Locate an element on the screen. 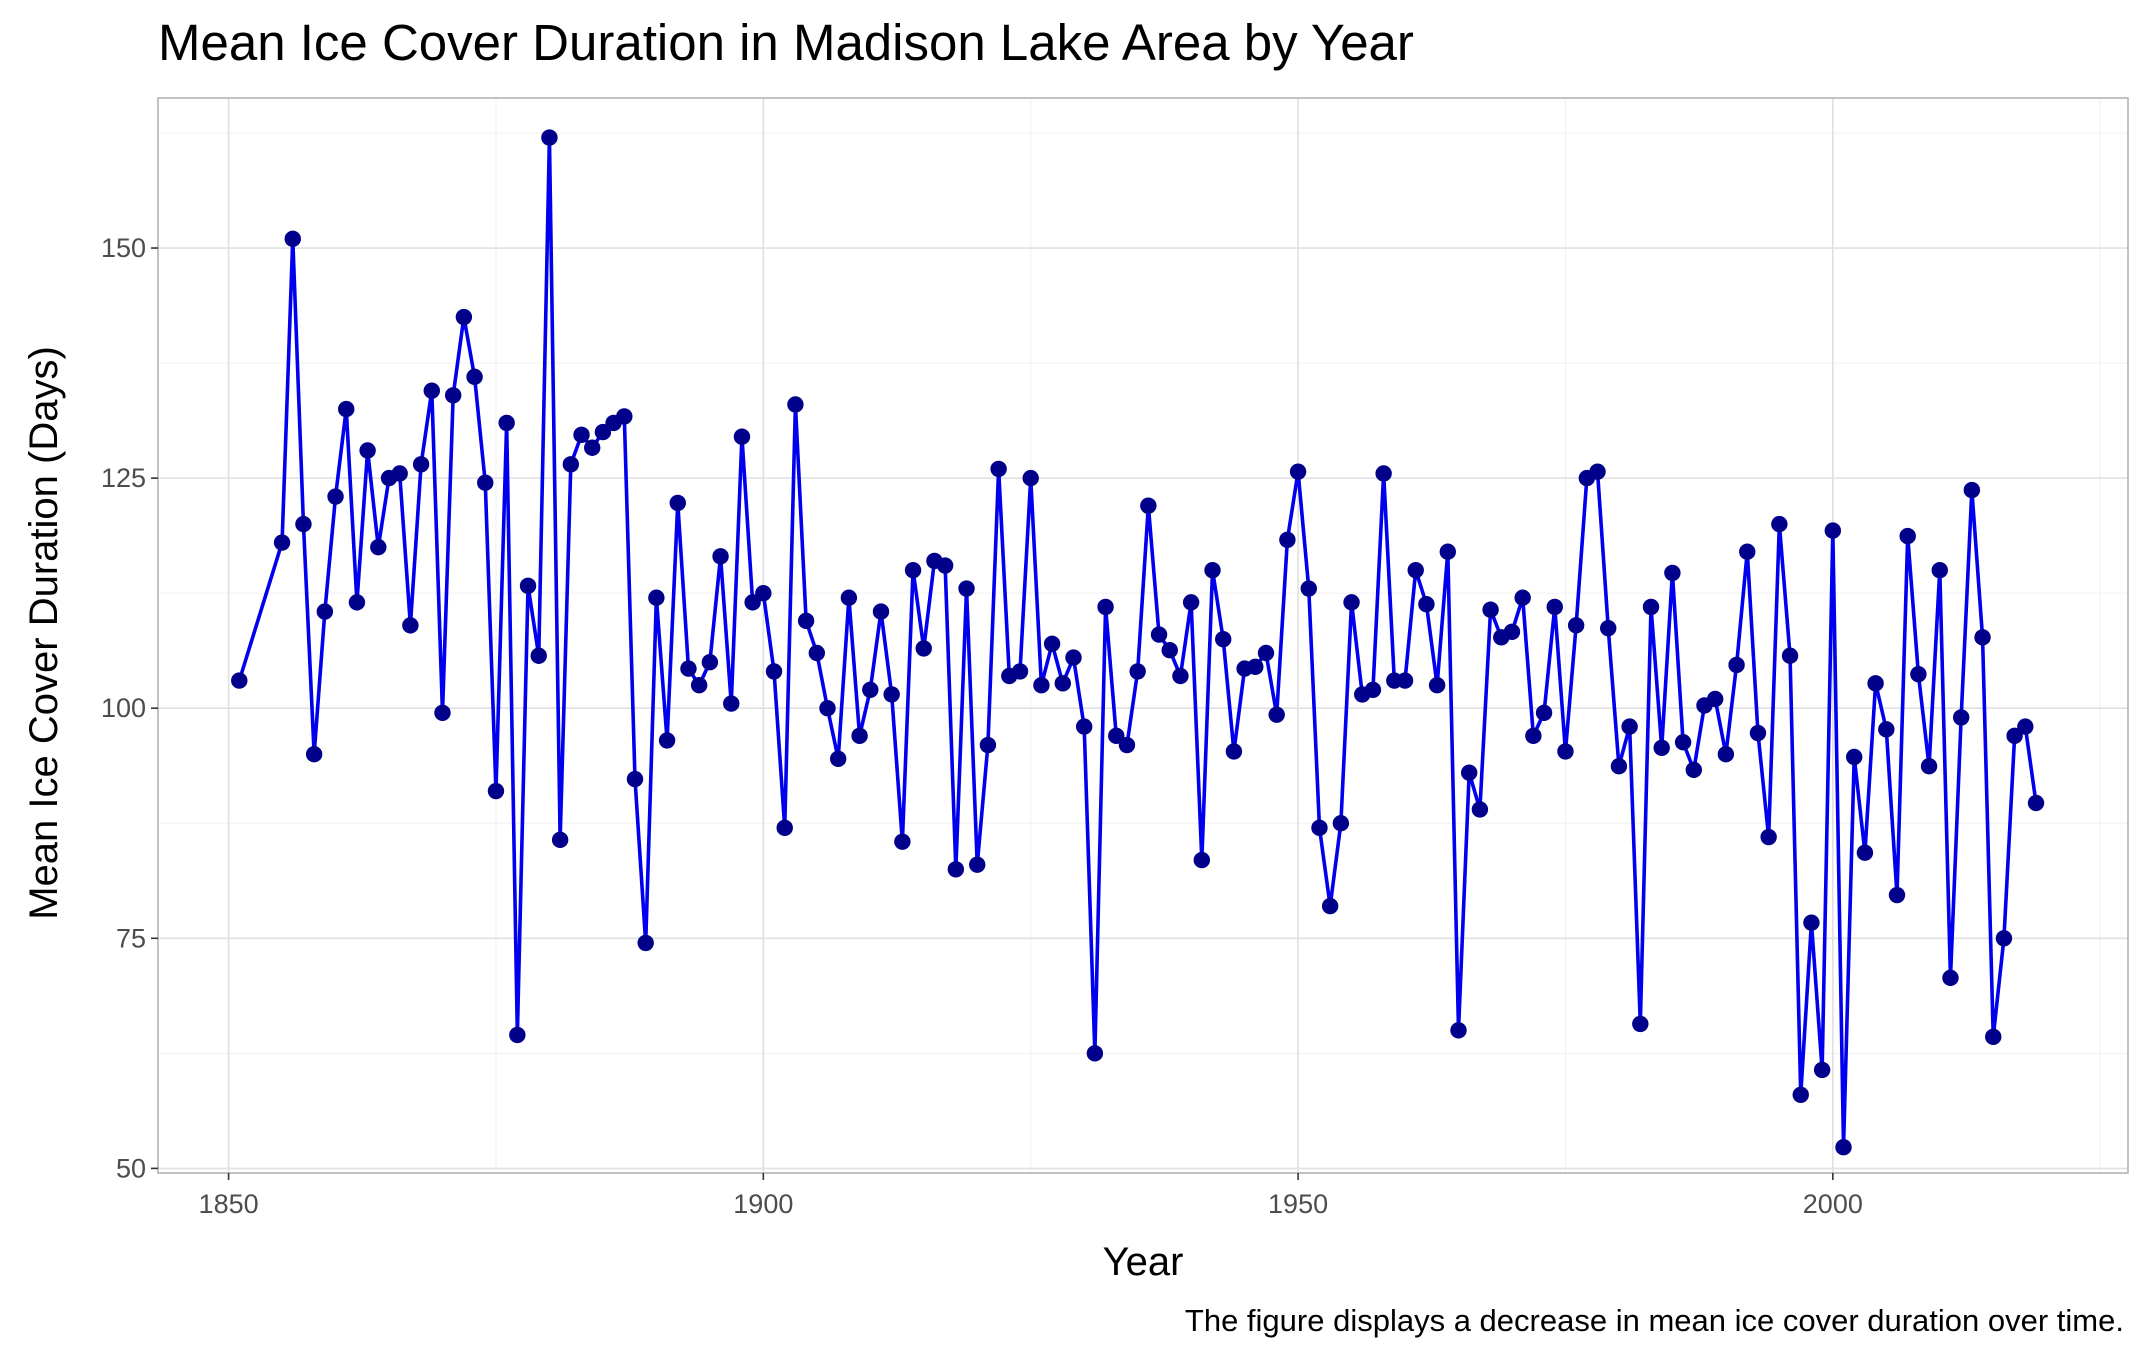  y-axis-title: Mean Ice Cover Duration (Days) is located at coordinates (44, 633).